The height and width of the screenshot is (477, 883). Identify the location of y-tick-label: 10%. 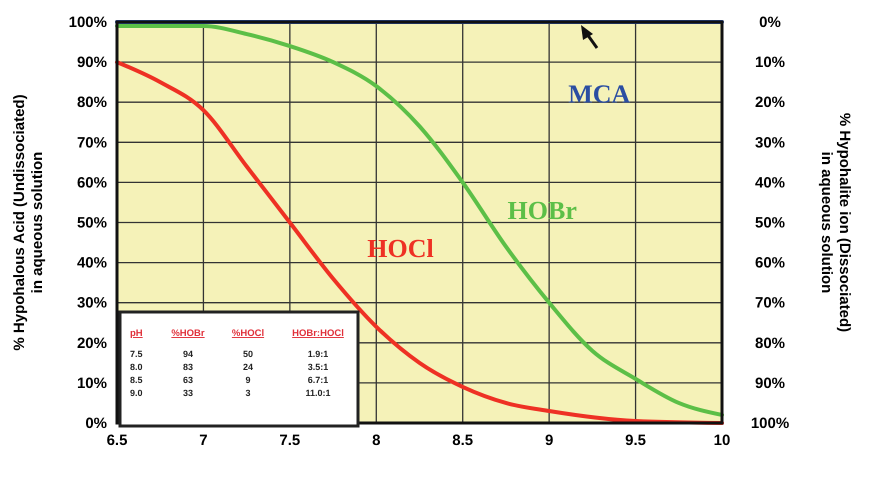
(91, 383).